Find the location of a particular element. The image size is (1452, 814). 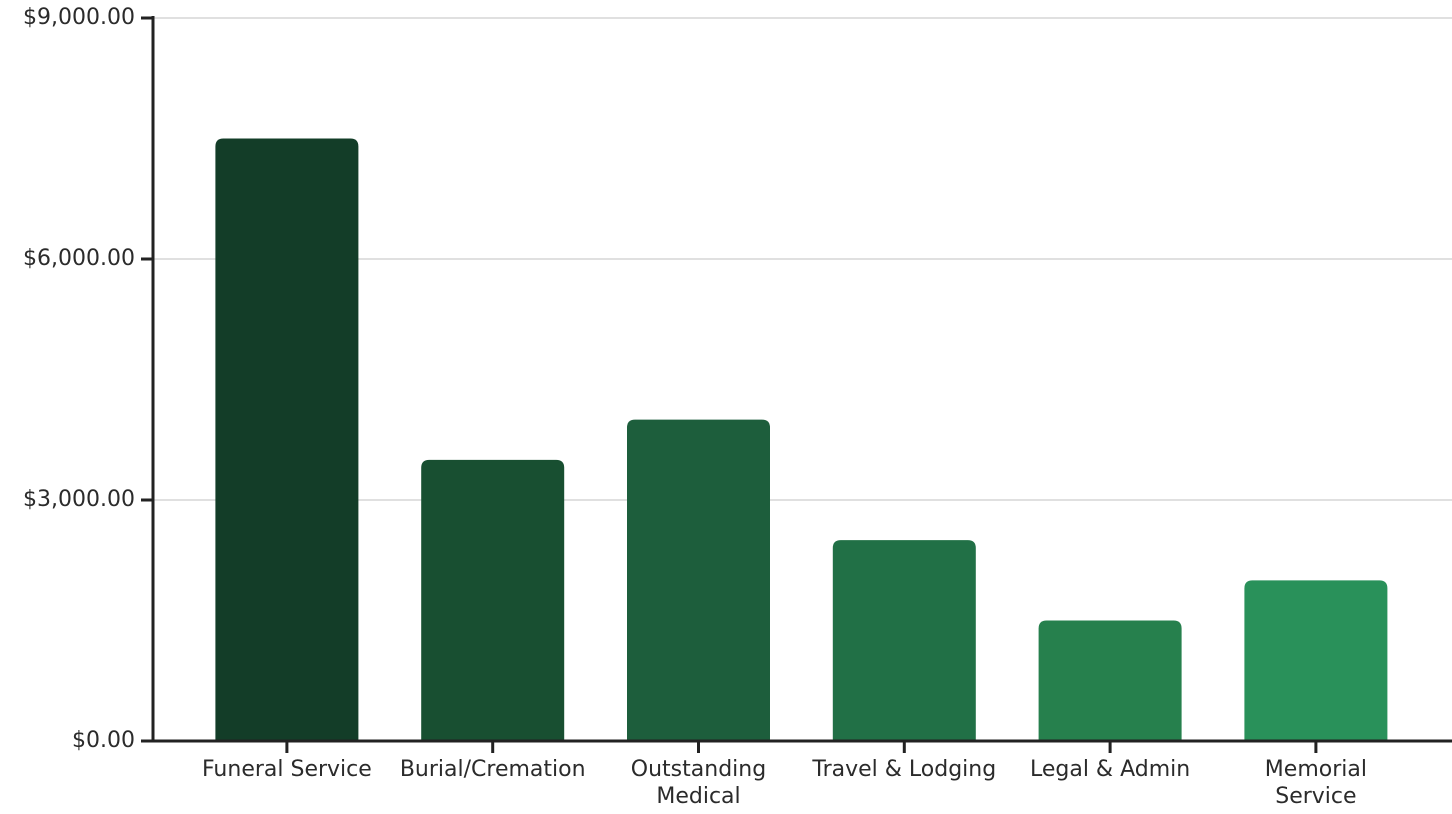

x-tick-label: Burial/Cremation is located at coordinates (492, 769).